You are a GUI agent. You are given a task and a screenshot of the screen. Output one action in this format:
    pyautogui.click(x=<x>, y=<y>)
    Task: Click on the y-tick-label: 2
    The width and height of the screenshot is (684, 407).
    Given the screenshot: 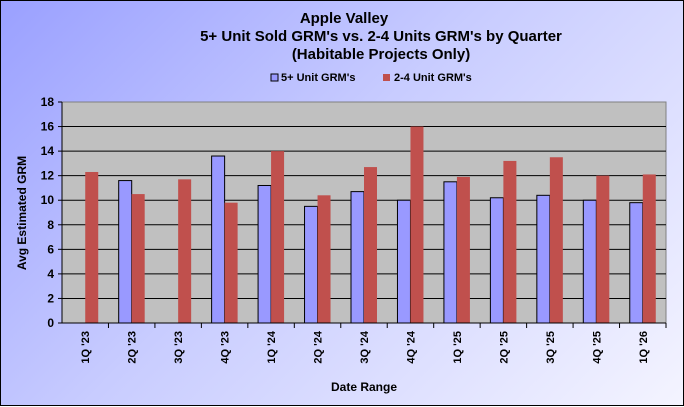 What is the action you would take?
    pyautogui.click(x=50, y=298)
    